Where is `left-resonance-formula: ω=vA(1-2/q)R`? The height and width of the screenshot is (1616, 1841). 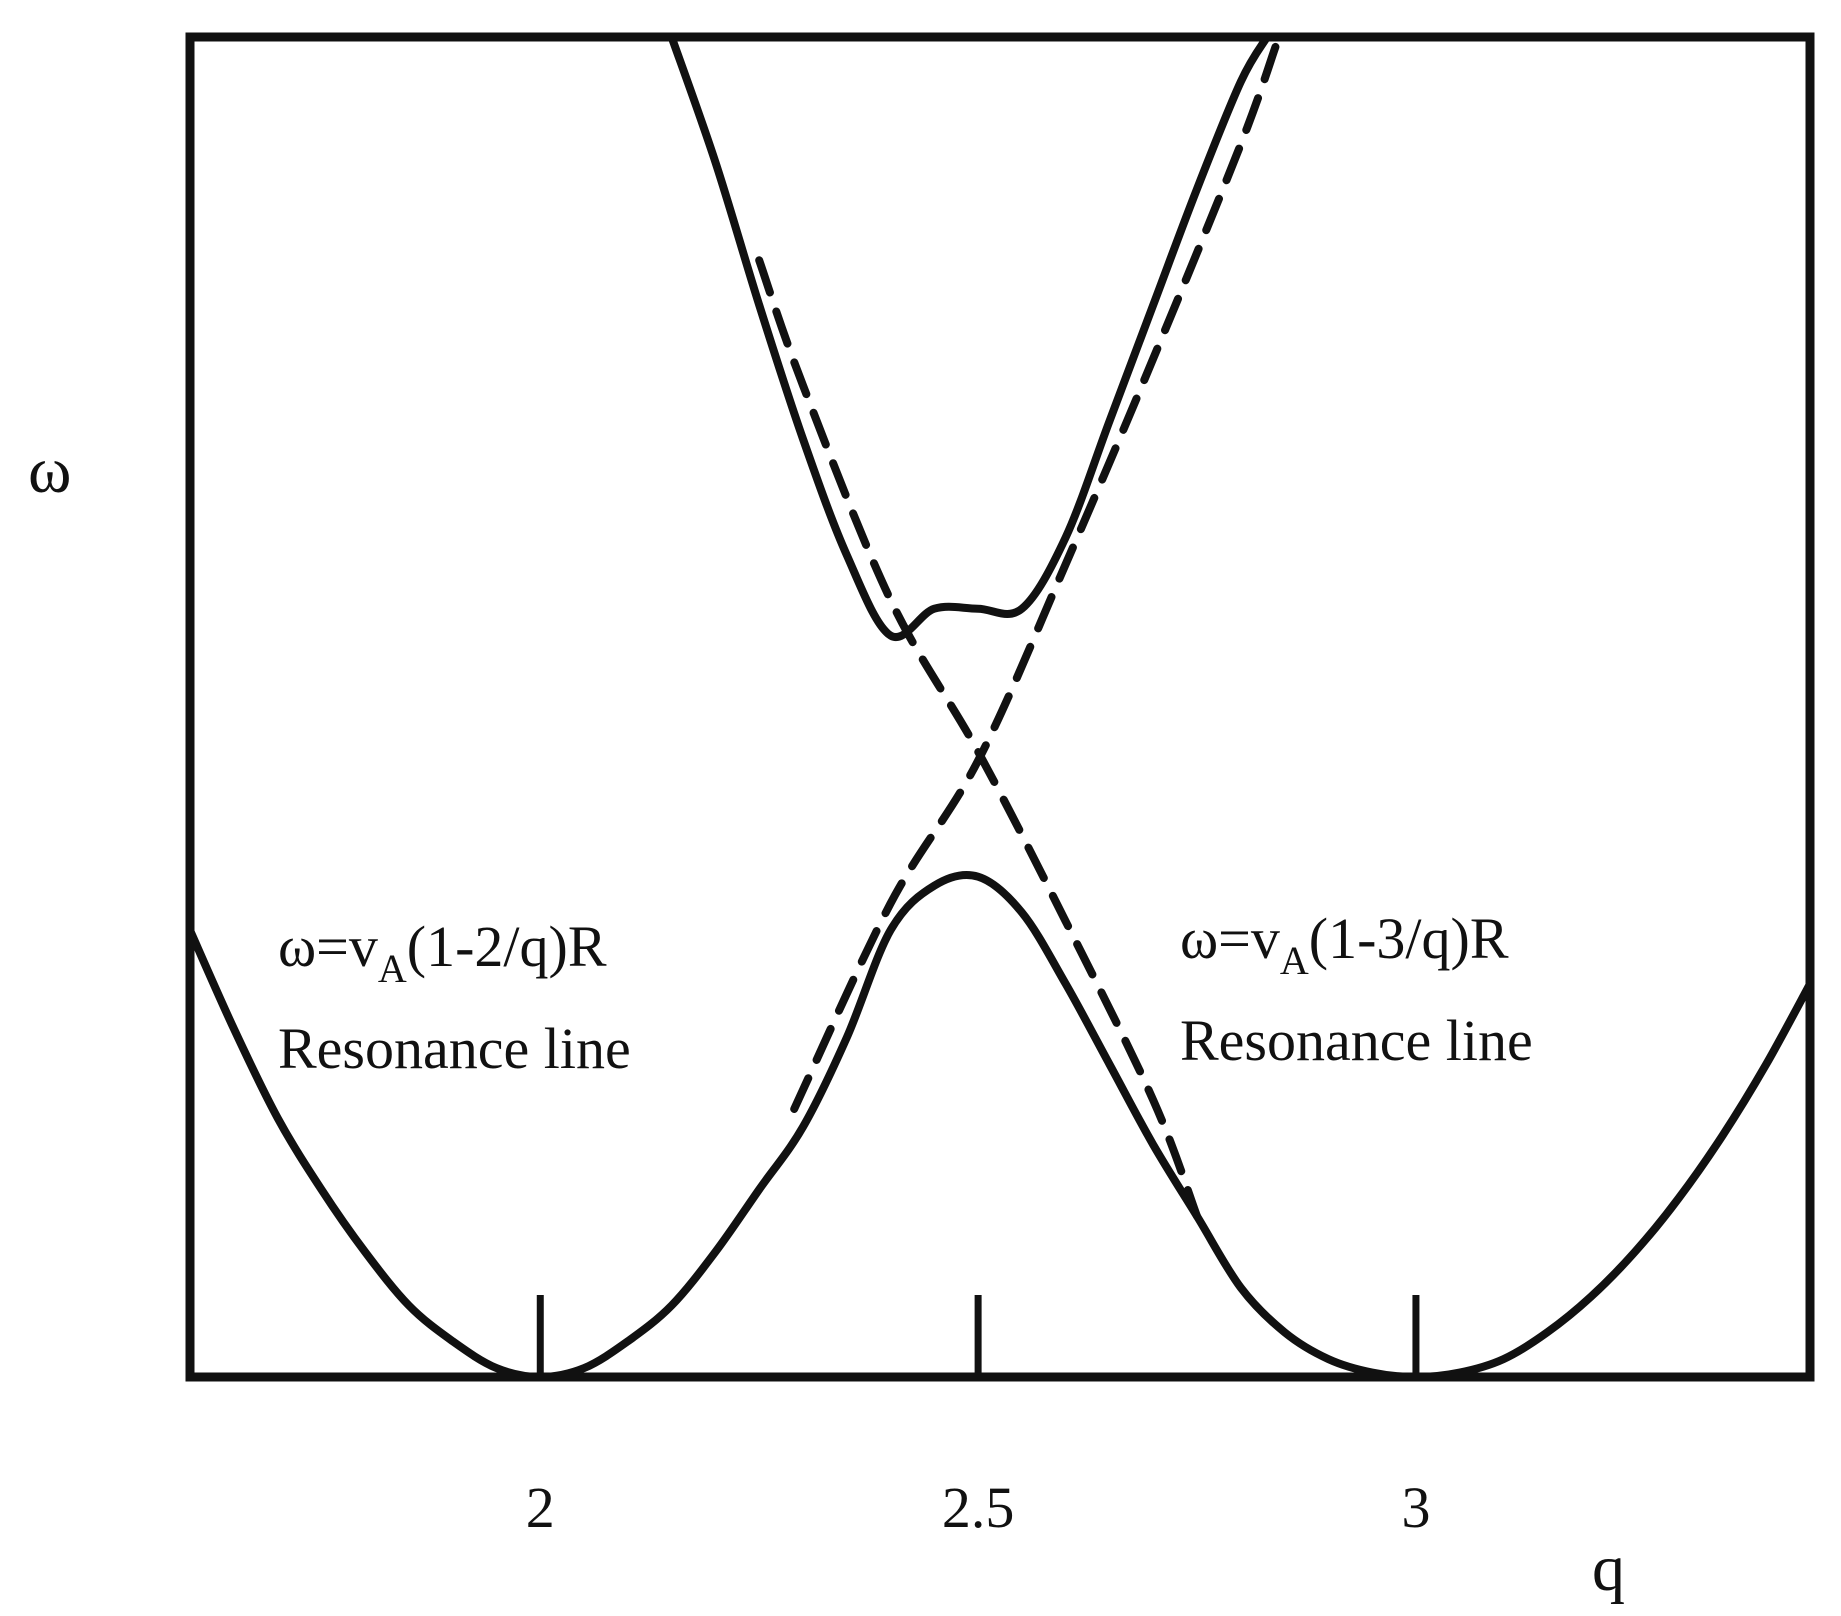
left-resonance-formula: ω=vA(1-2/q)R is located at coordinates (442, 952).